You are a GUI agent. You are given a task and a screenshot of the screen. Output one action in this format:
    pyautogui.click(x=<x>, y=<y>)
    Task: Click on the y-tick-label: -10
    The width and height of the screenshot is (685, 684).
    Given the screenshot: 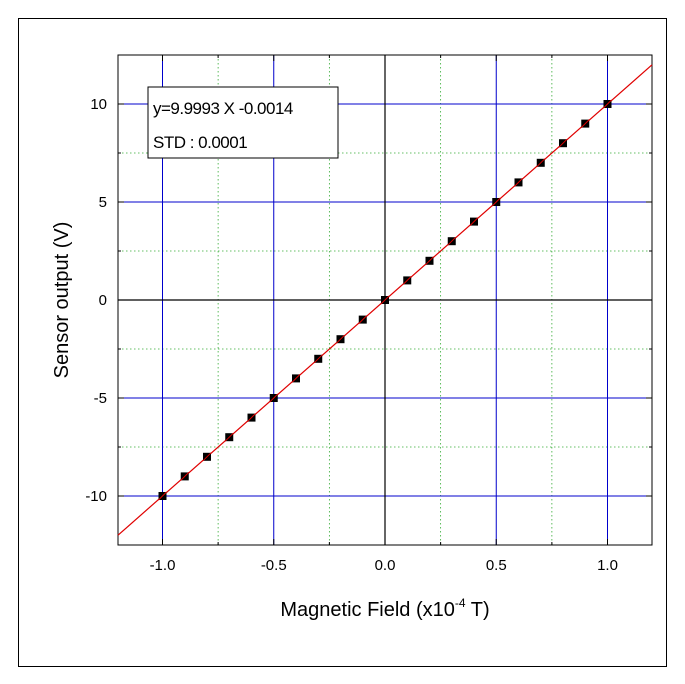 What is the action you would take?
    pyautogui.click(x=96, y=496)
    